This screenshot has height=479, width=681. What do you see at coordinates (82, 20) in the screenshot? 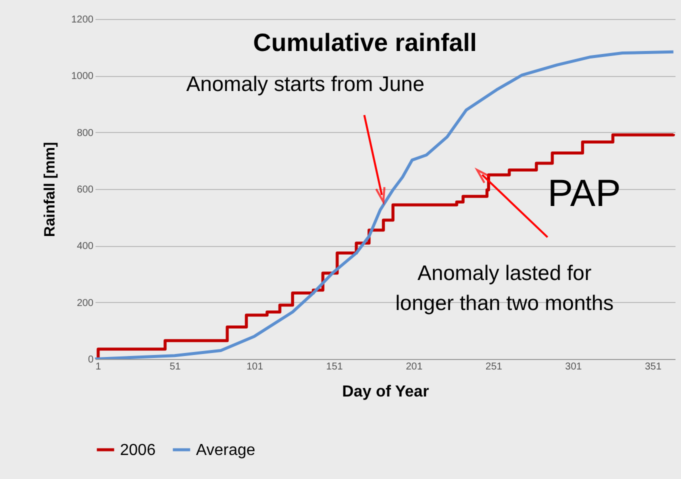
I see `y-tick-label: 1200` at bounding box center [82, 20].